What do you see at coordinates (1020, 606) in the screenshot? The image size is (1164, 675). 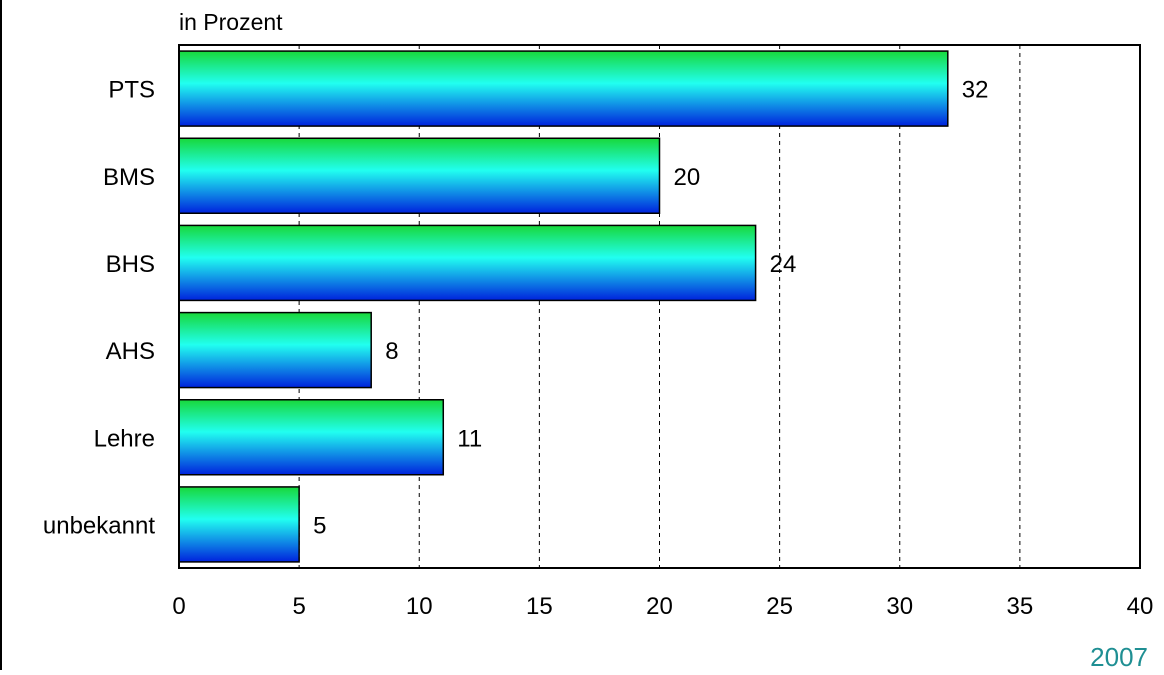 I see `x-tick-label: 35` at bounding box center [1020, 606].